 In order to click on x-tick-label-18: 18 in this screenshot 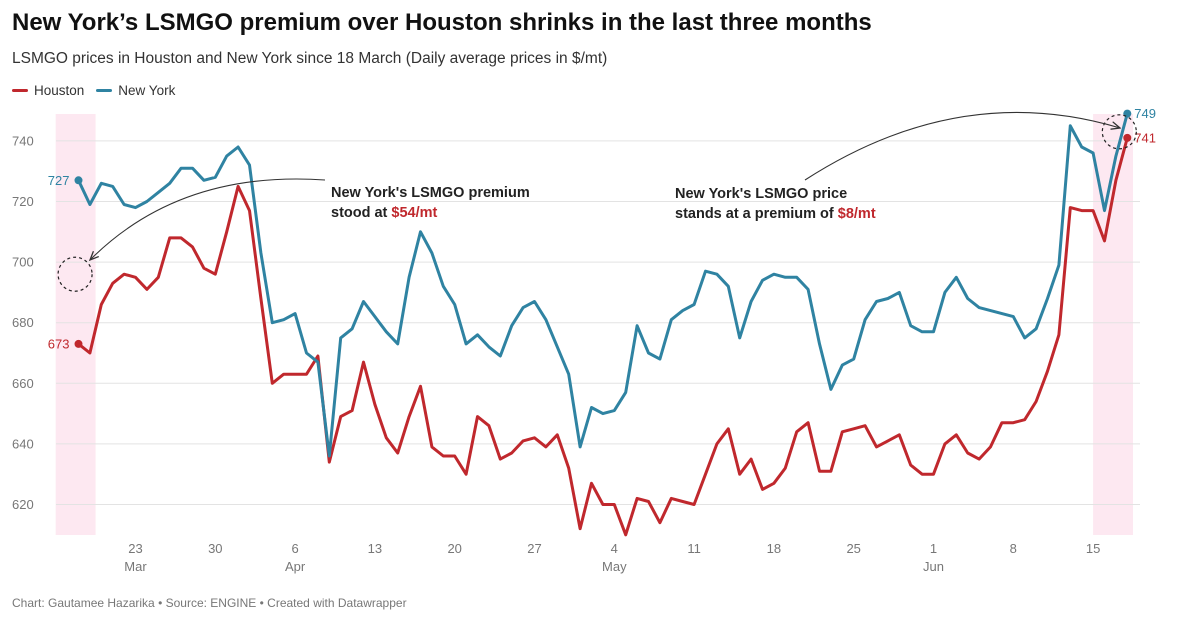, I will do `click(774, 548)`.